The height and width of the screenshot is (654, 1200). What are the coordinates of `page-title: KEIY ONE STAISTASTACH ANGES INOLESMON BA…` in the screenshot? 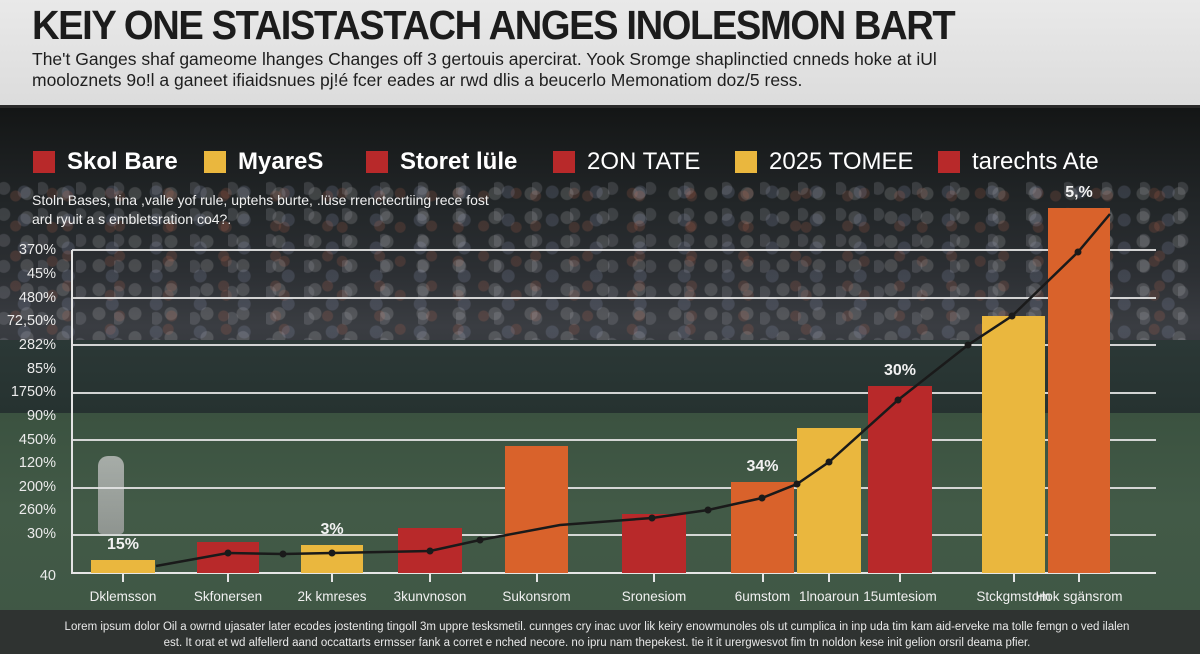 It's located at (494, 25).